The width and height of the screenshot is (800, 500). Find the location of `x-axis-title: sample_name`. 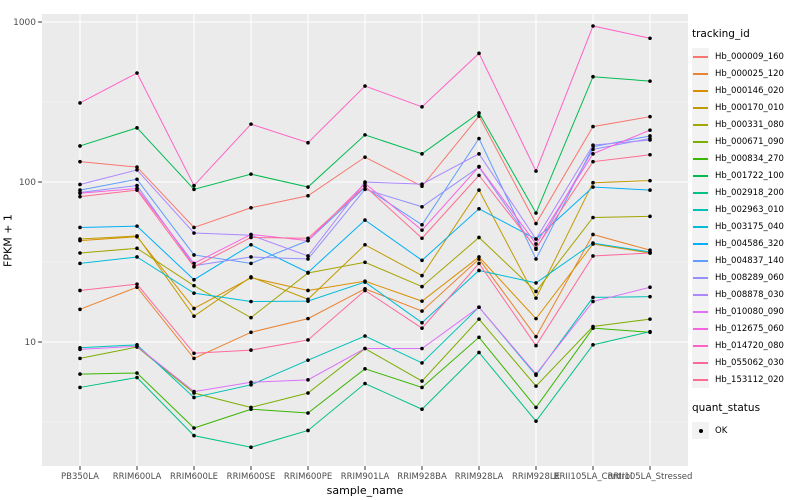

x-axis-title: sample_name is located at coordinates (365, 490).